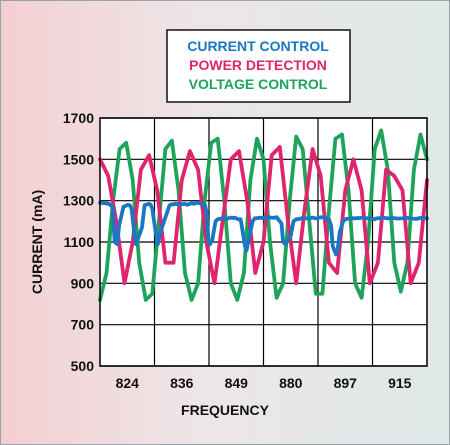 The height and width of the screenshot is (445, 450). Describe the element at coordinates (78, 201) in the screenshot. I see `y-tick-label: 1300` at that location.